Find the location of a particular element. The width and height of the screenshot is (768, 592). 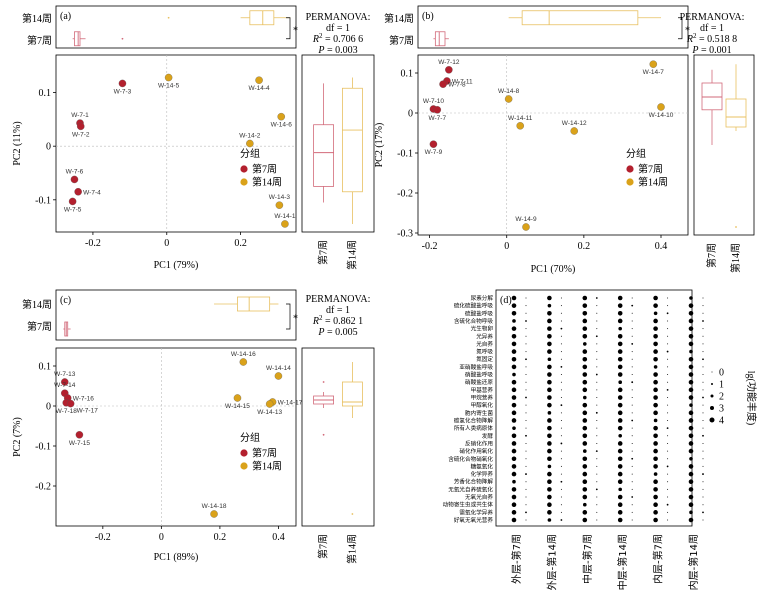

scatter-frame is located at coordinates (553, 145).